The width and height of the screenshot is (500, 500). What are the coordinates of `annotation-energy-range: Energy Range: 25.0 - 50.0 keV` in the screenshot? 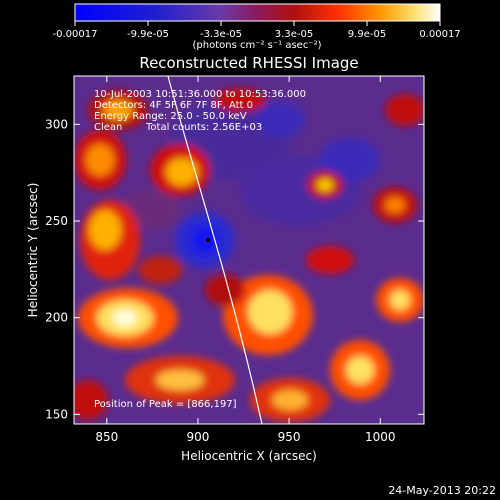 It's located at (170, 116).